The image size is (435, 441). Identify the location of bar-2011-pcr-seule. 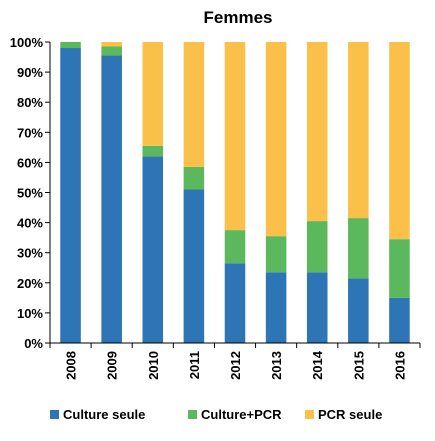
(194, 104).